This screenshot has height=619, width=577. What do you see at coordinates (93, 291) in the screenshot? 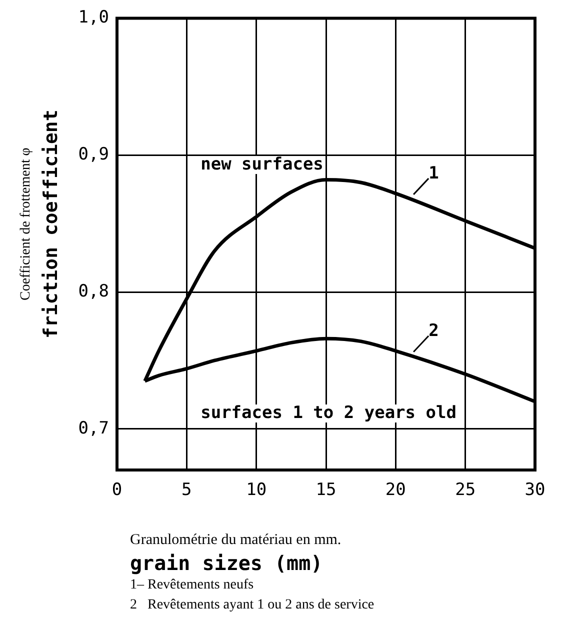
I see `y-tick-label: 0,8` at bounding box center [93, 291].